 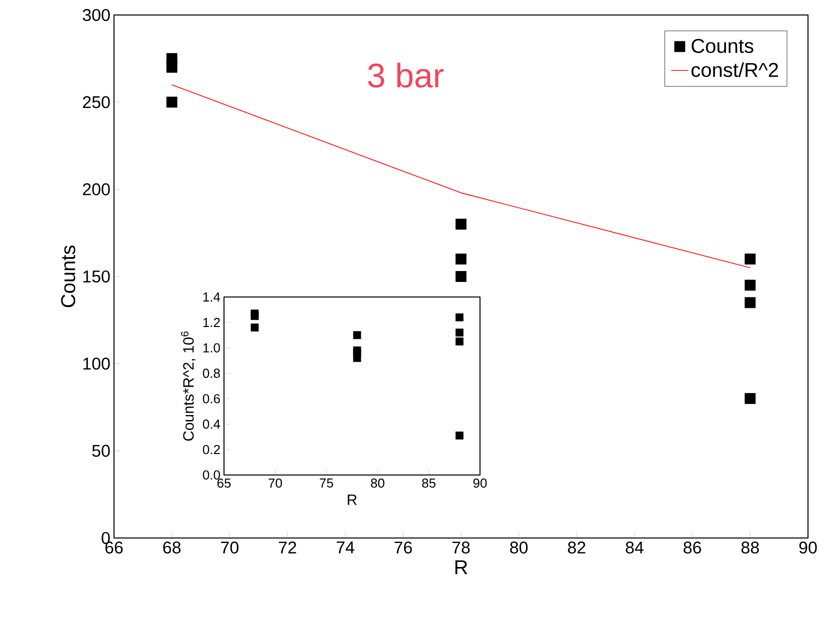 What do you see at coordinates (211, 449) in the screenshot?
I see `y-tick-label: 0.2` at bounding box center [211, 449].